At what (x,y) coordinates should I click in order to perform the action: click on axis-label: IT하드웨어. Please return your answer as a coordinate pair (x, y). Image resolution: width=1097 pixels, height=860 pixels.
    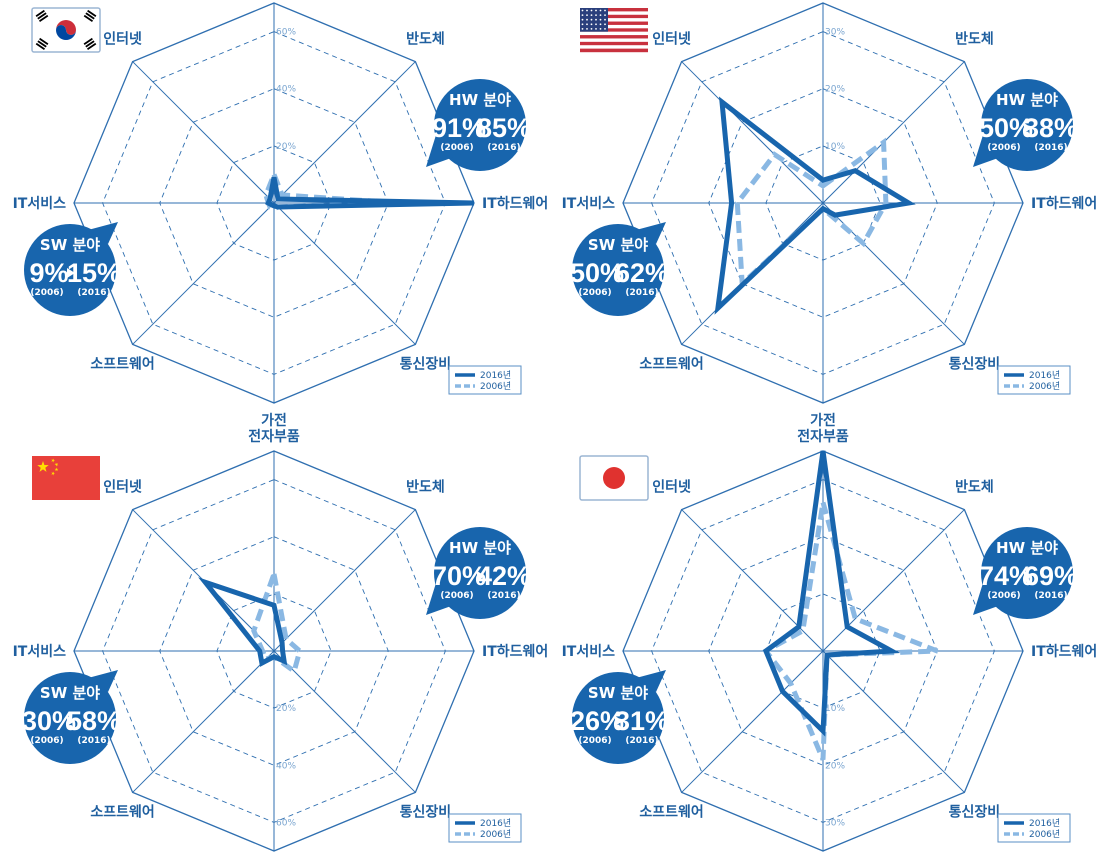
    Looking at the image, I should click on (1064, 203).